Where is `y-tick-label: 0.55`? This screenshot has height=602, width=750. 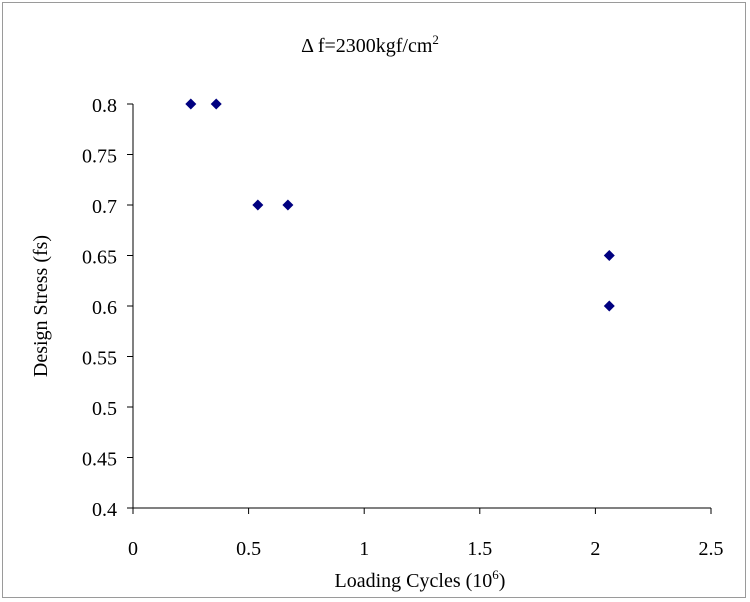 y-tick-label: 0.55 is located at coordinates (99, 359).